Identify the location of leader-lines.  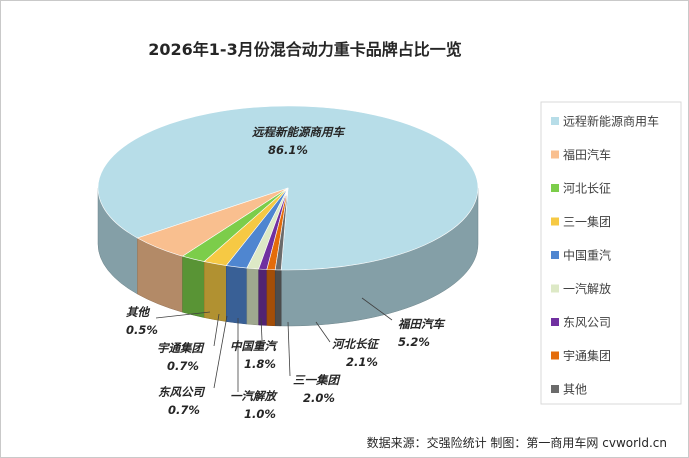
(274, 344).